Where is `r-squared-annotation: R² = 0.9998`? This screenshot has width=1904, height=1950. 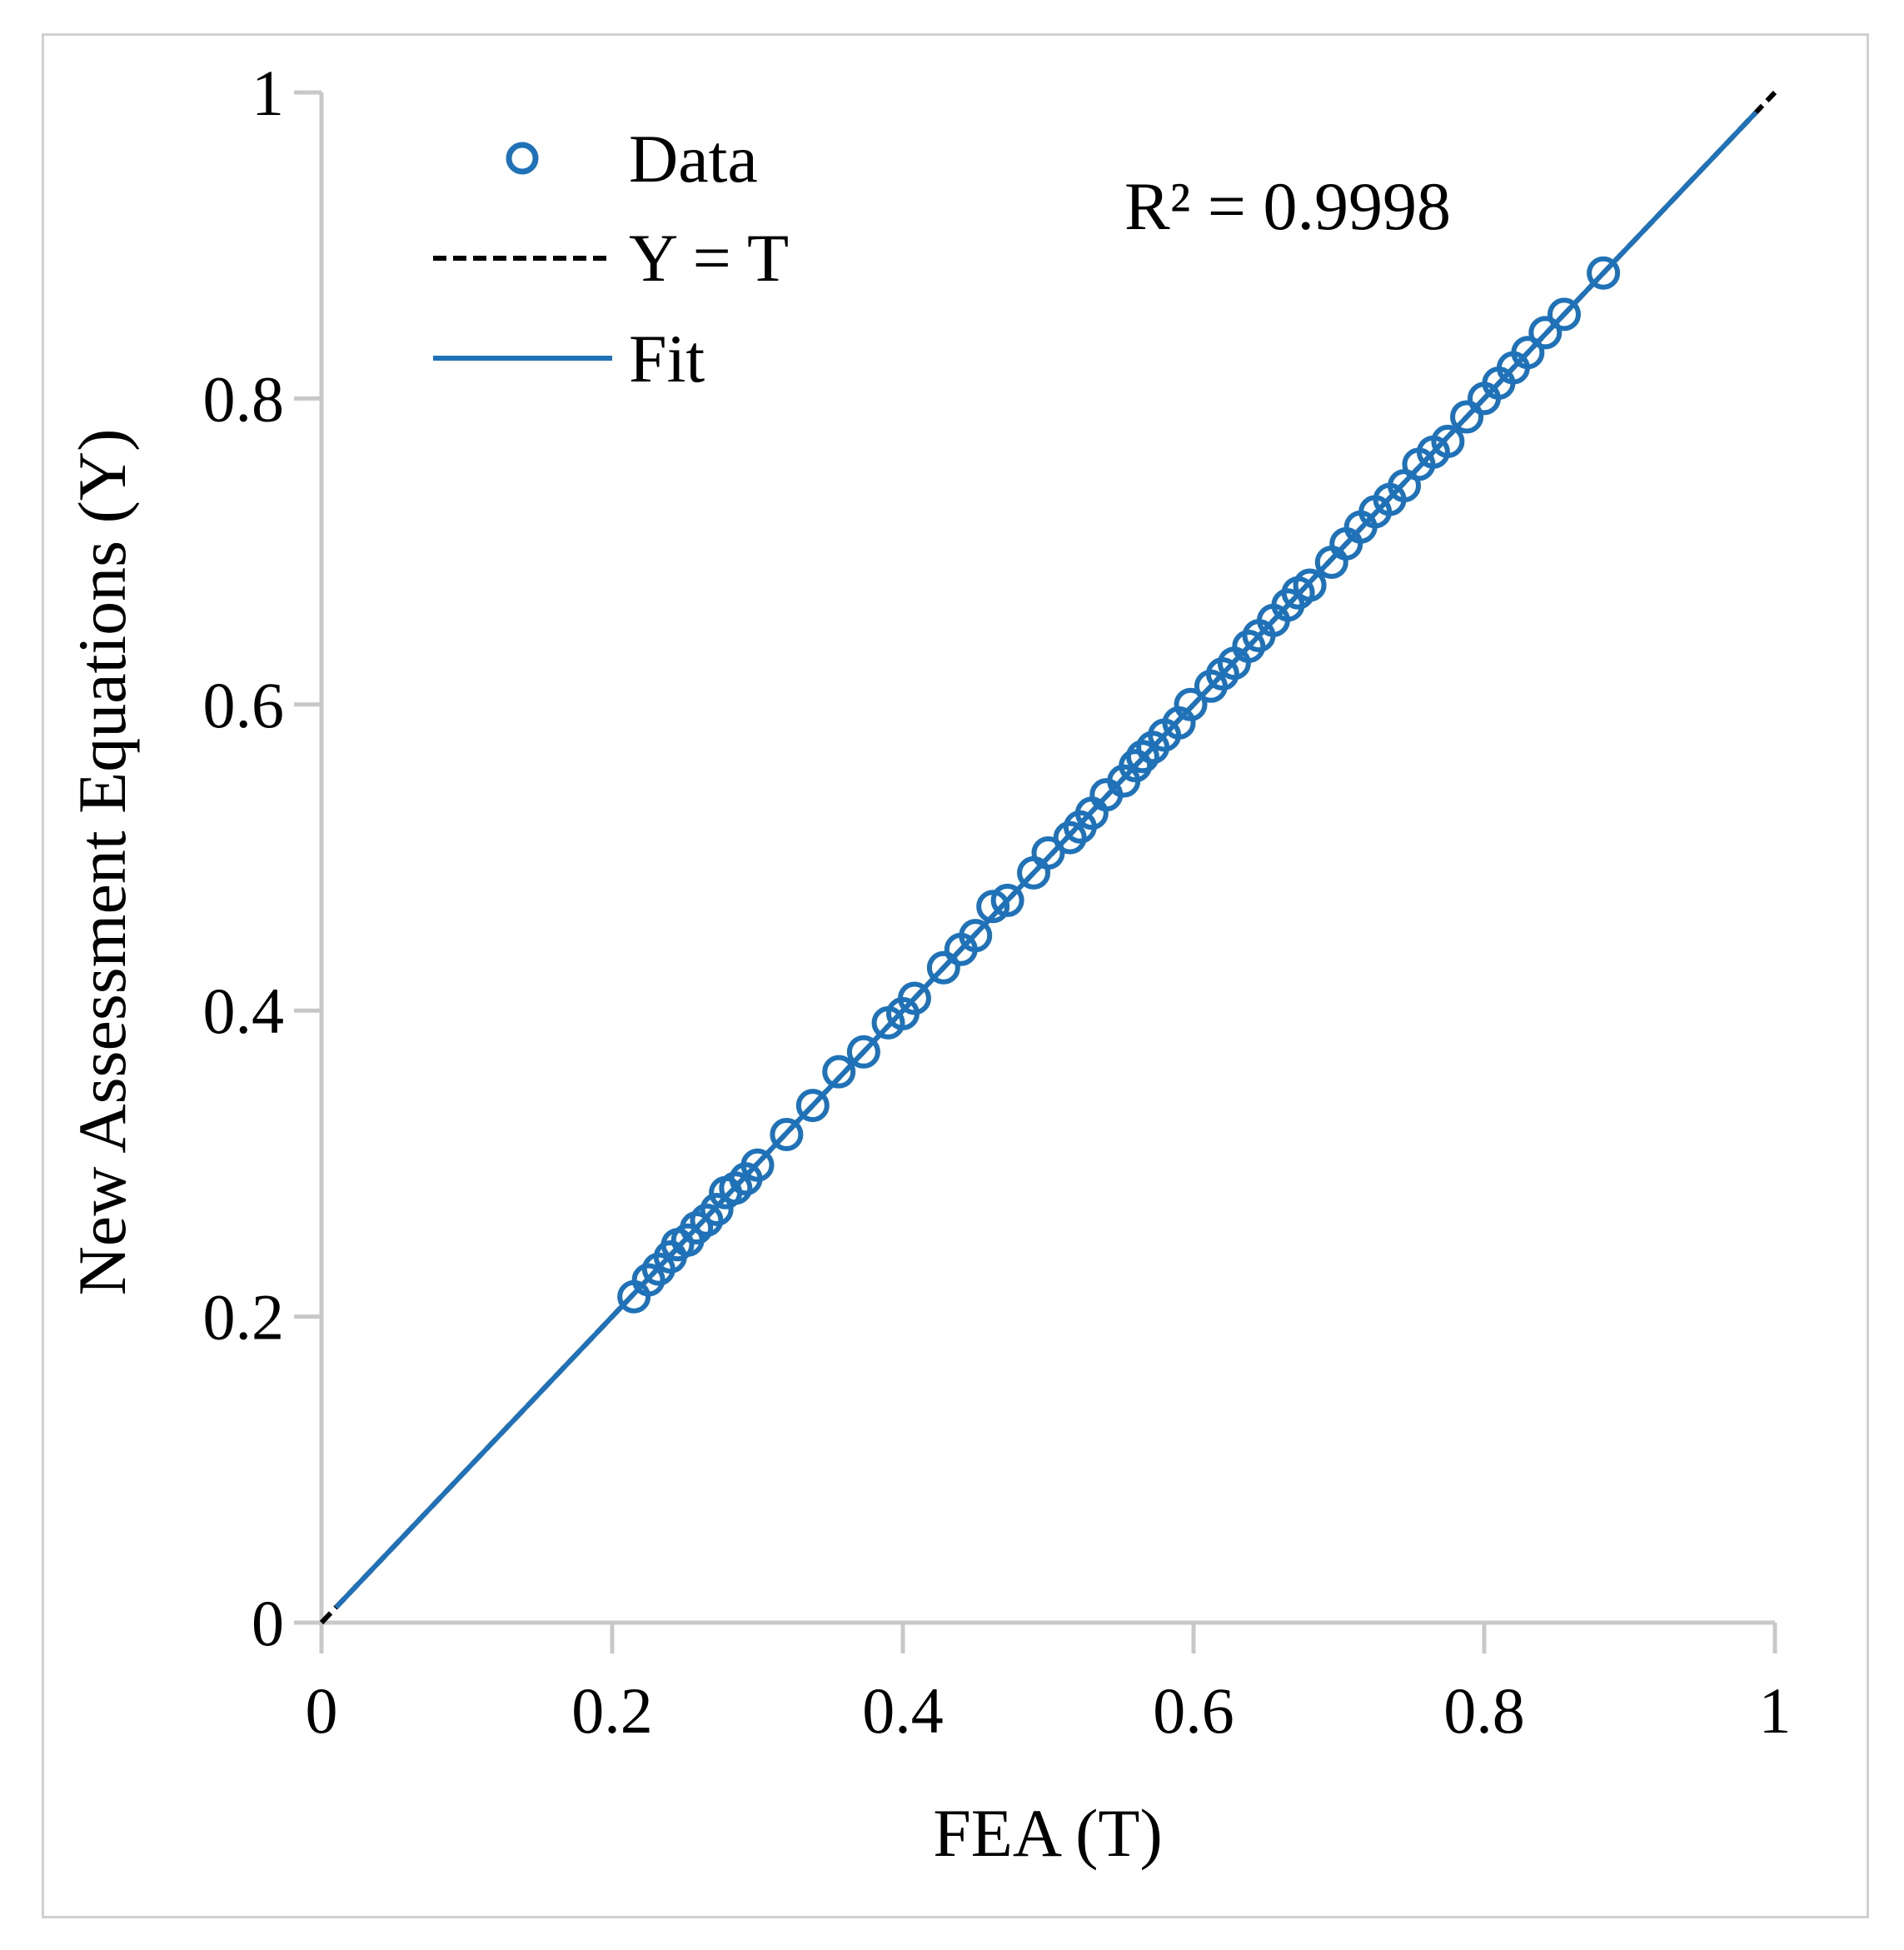
r-squared-annotation: R² = 0.9998 is located at coordinates (1287, 206).